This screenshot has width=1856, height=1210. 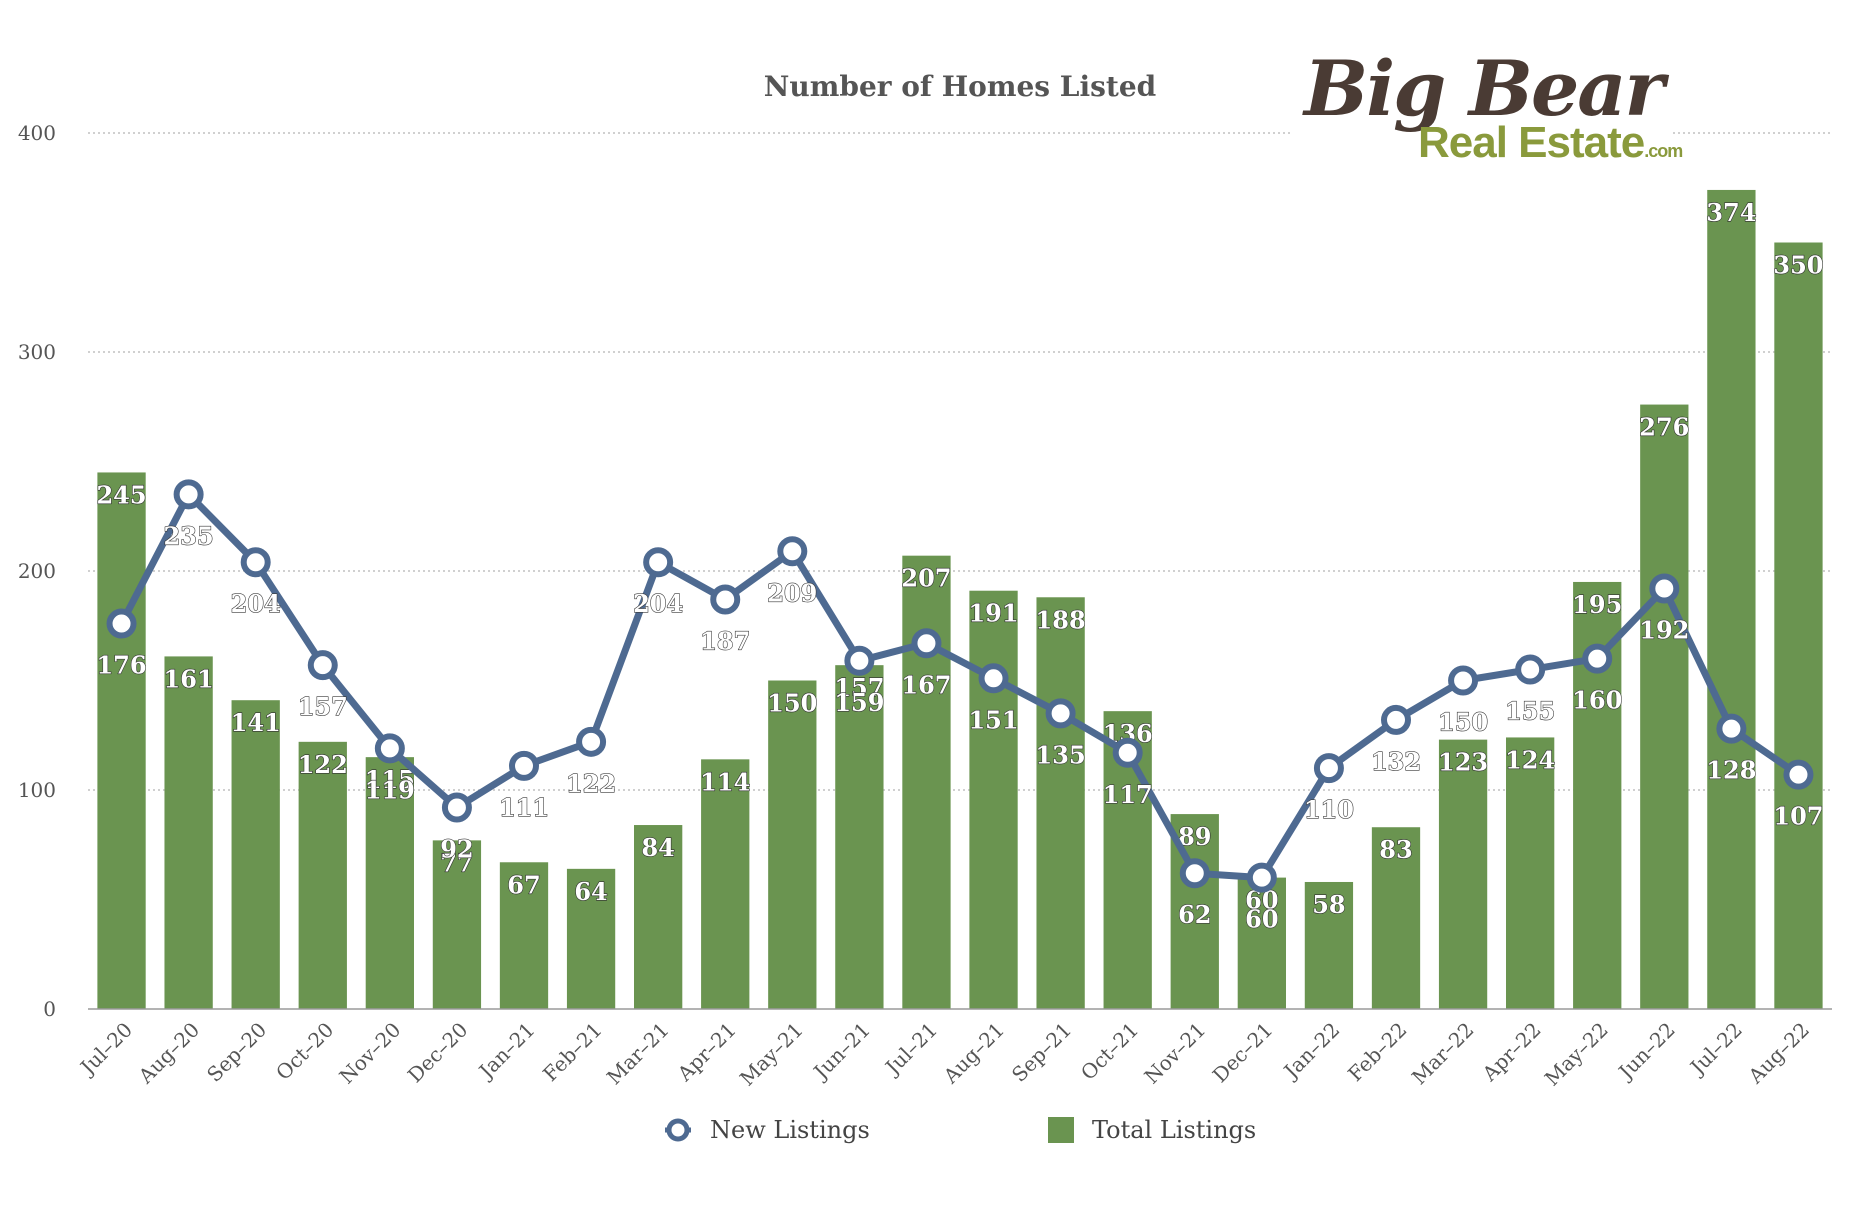 I want to click on x-tick-label: Jul–20, so click(x=105, y=1049).